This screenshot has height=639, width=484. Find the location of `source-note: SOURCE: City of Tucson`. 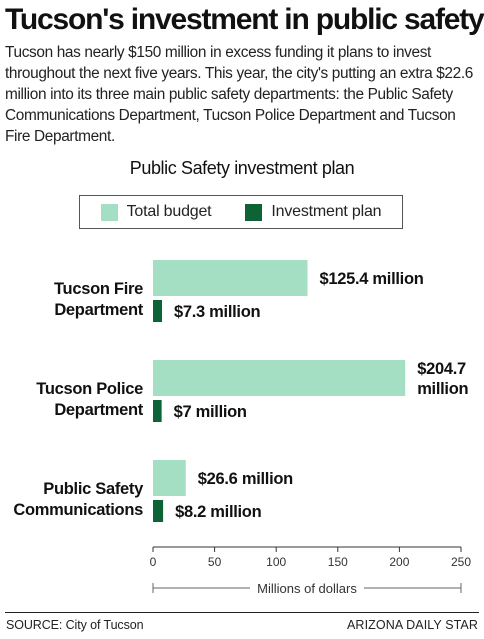

source-note: SOURCE: City of Tucson is located at coordinates (75, 625).